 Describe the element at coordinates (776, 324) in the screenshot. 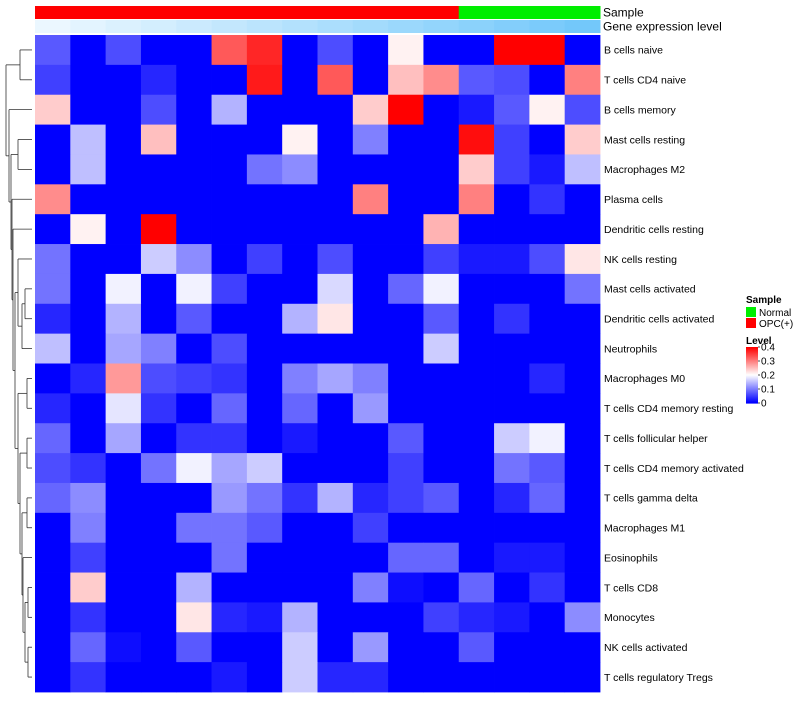

I see `legend-opc-label: OPC(+)` at that location.